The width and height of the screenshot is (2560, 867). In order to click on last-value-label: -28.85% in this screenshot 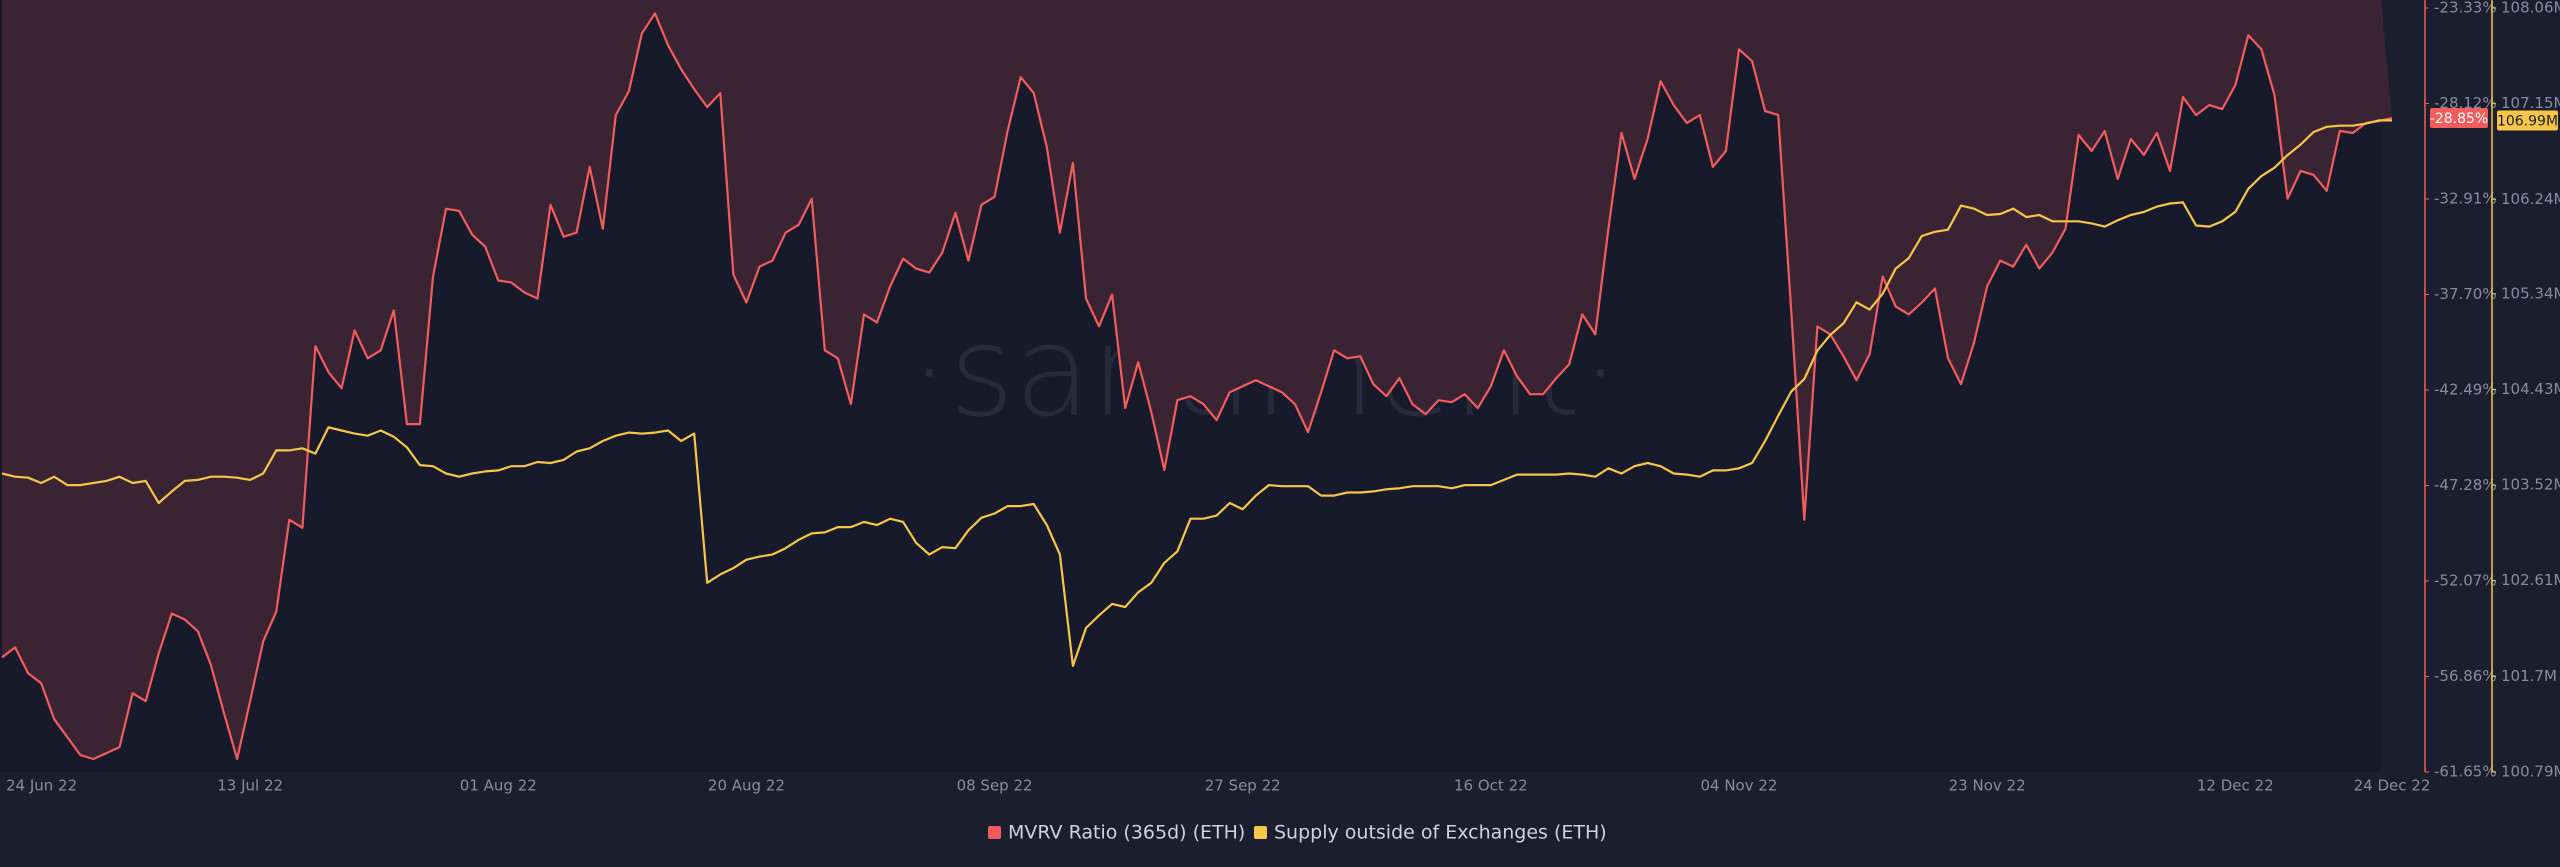, I will do `click(2459, 119)`.